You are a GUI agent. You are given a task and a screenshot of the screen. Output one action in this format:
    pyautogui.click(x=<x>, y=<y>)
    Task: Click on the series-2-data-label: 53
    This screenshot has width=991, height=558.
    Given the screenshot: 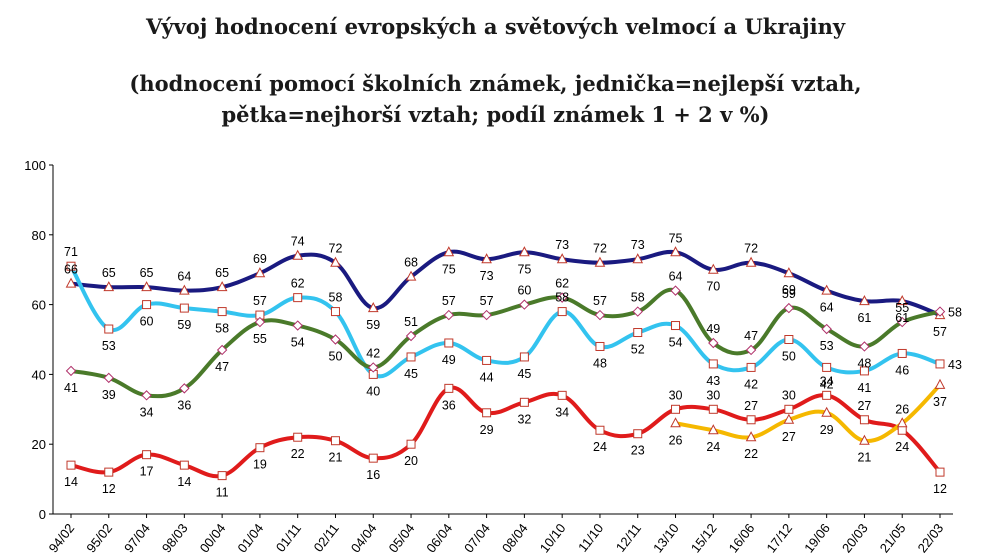 What is the action you would take?
    pyautogui.click(x=109, y=346)
    